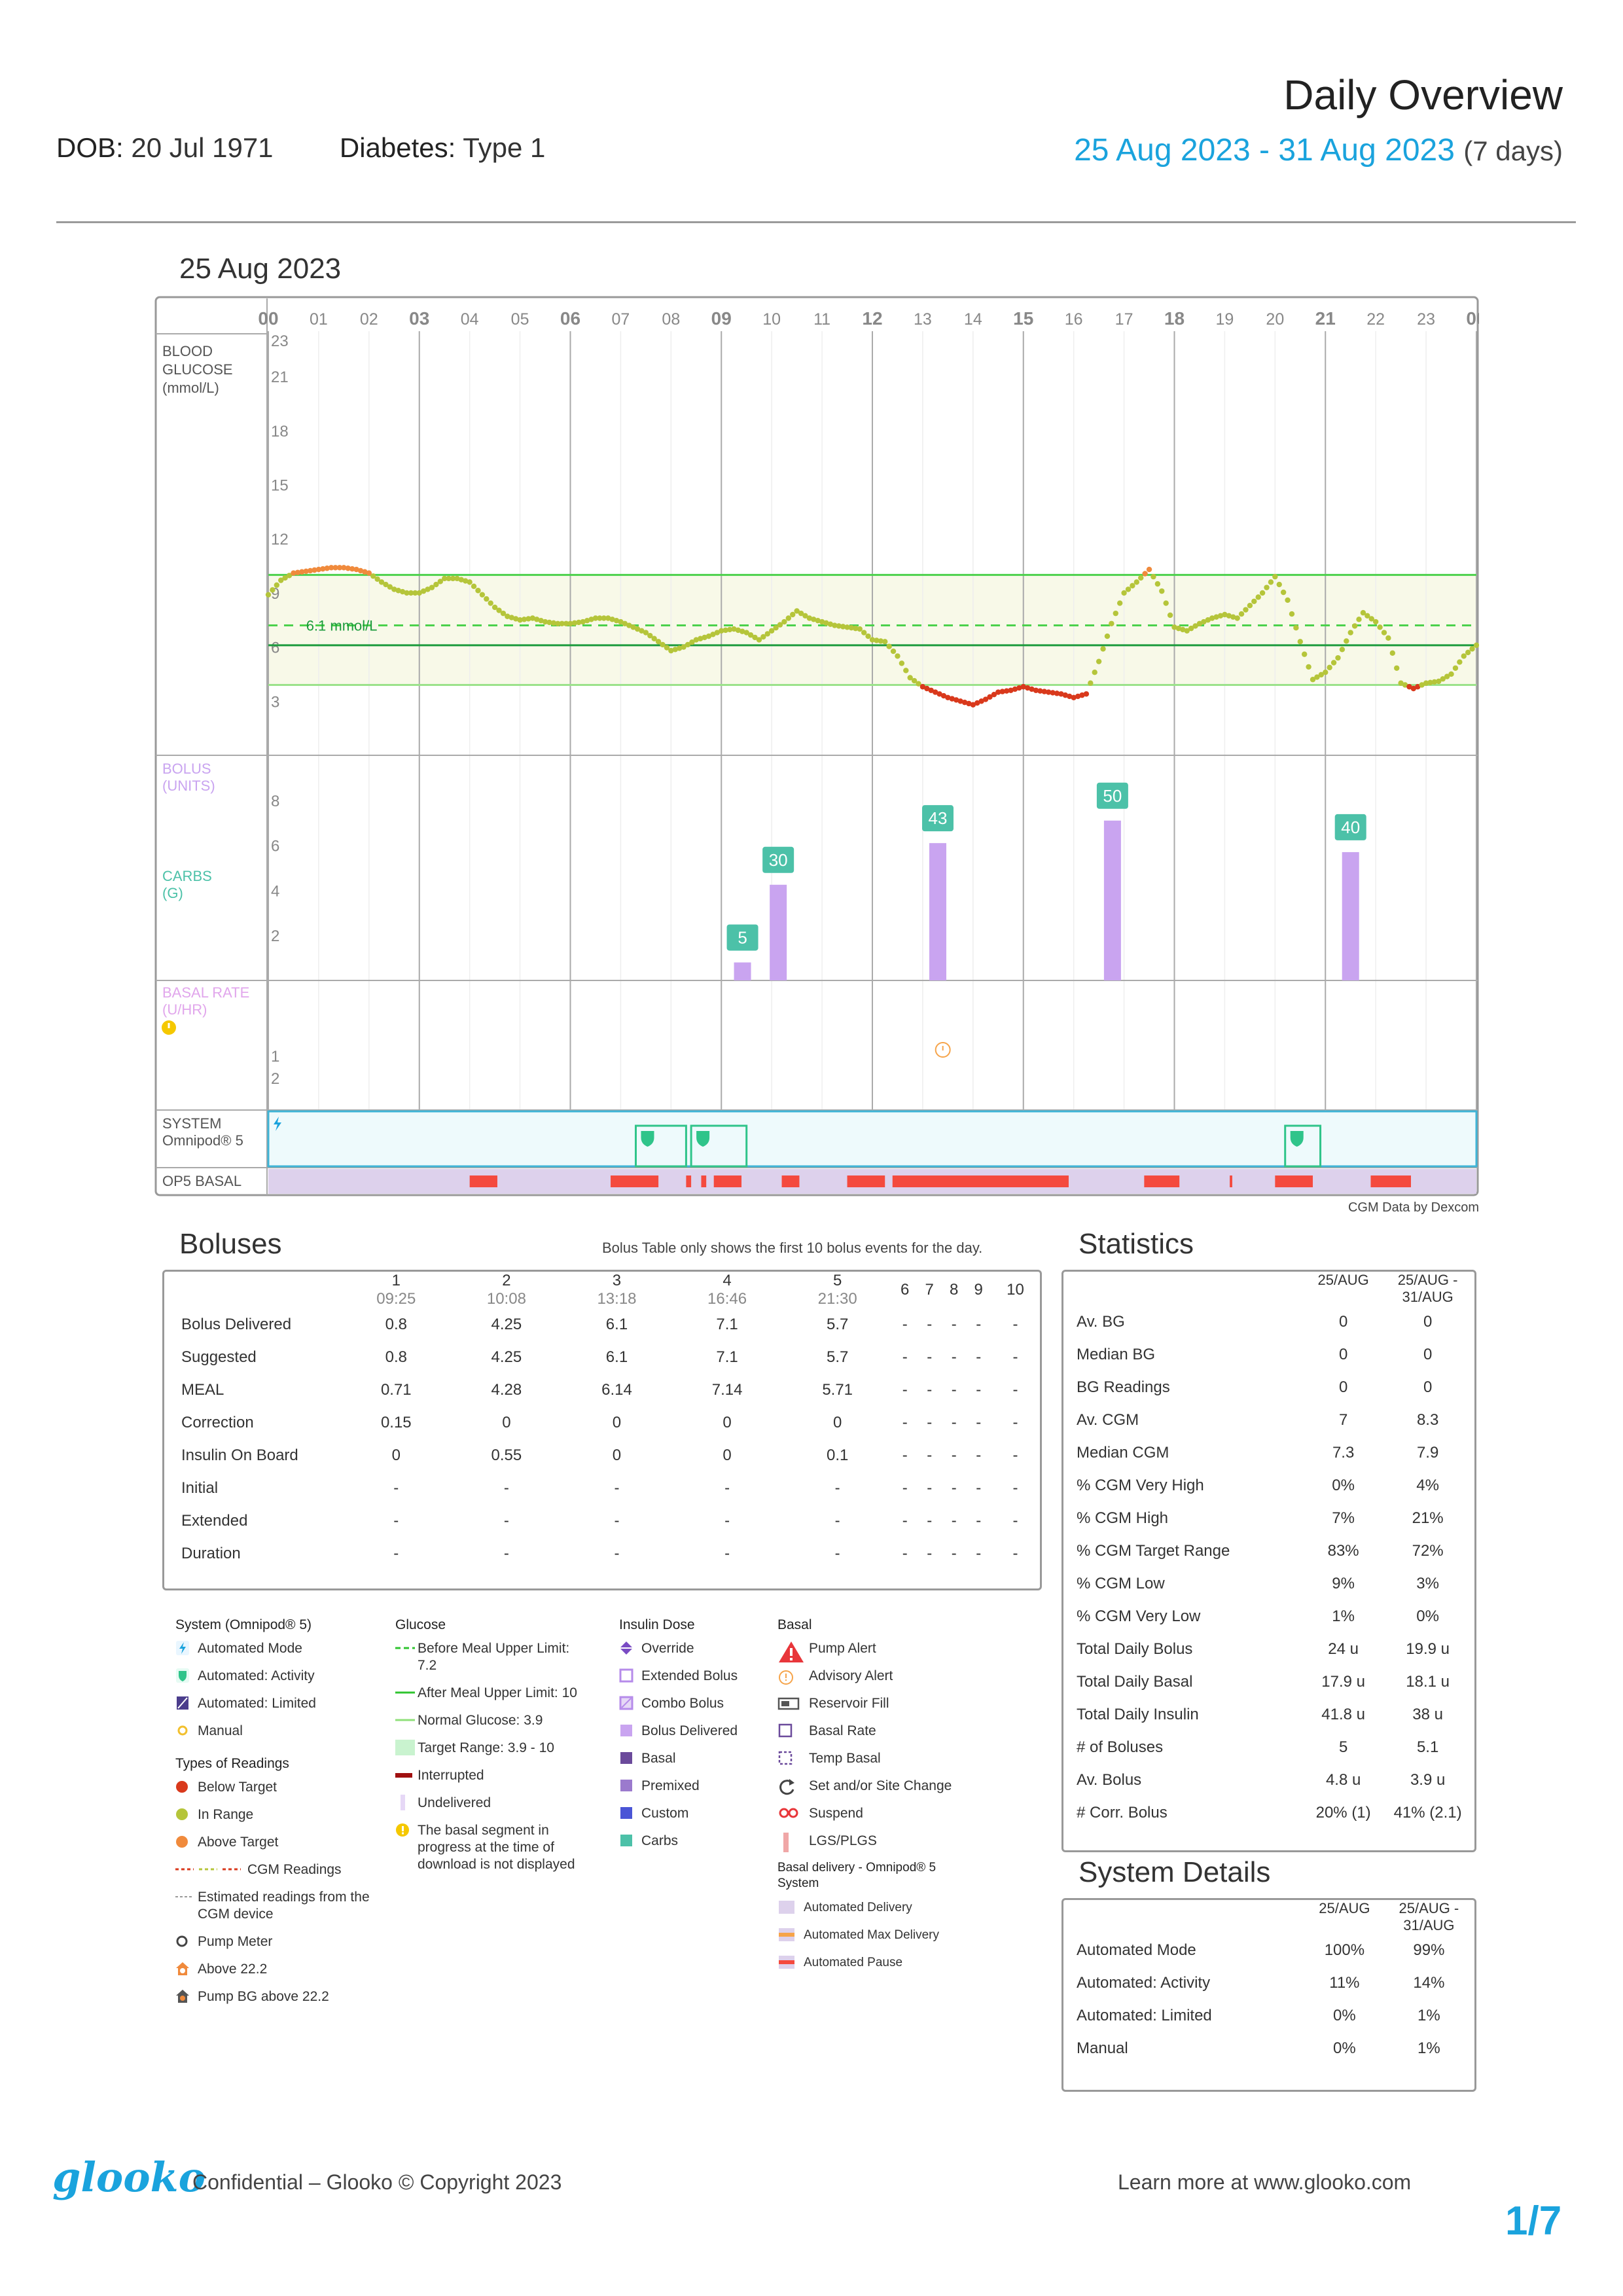  What do you see at coordinates (1268, 2048) in the screenshot?
I see `table-row: Manual 0% 1%` at bounding box center [1268, 2048].